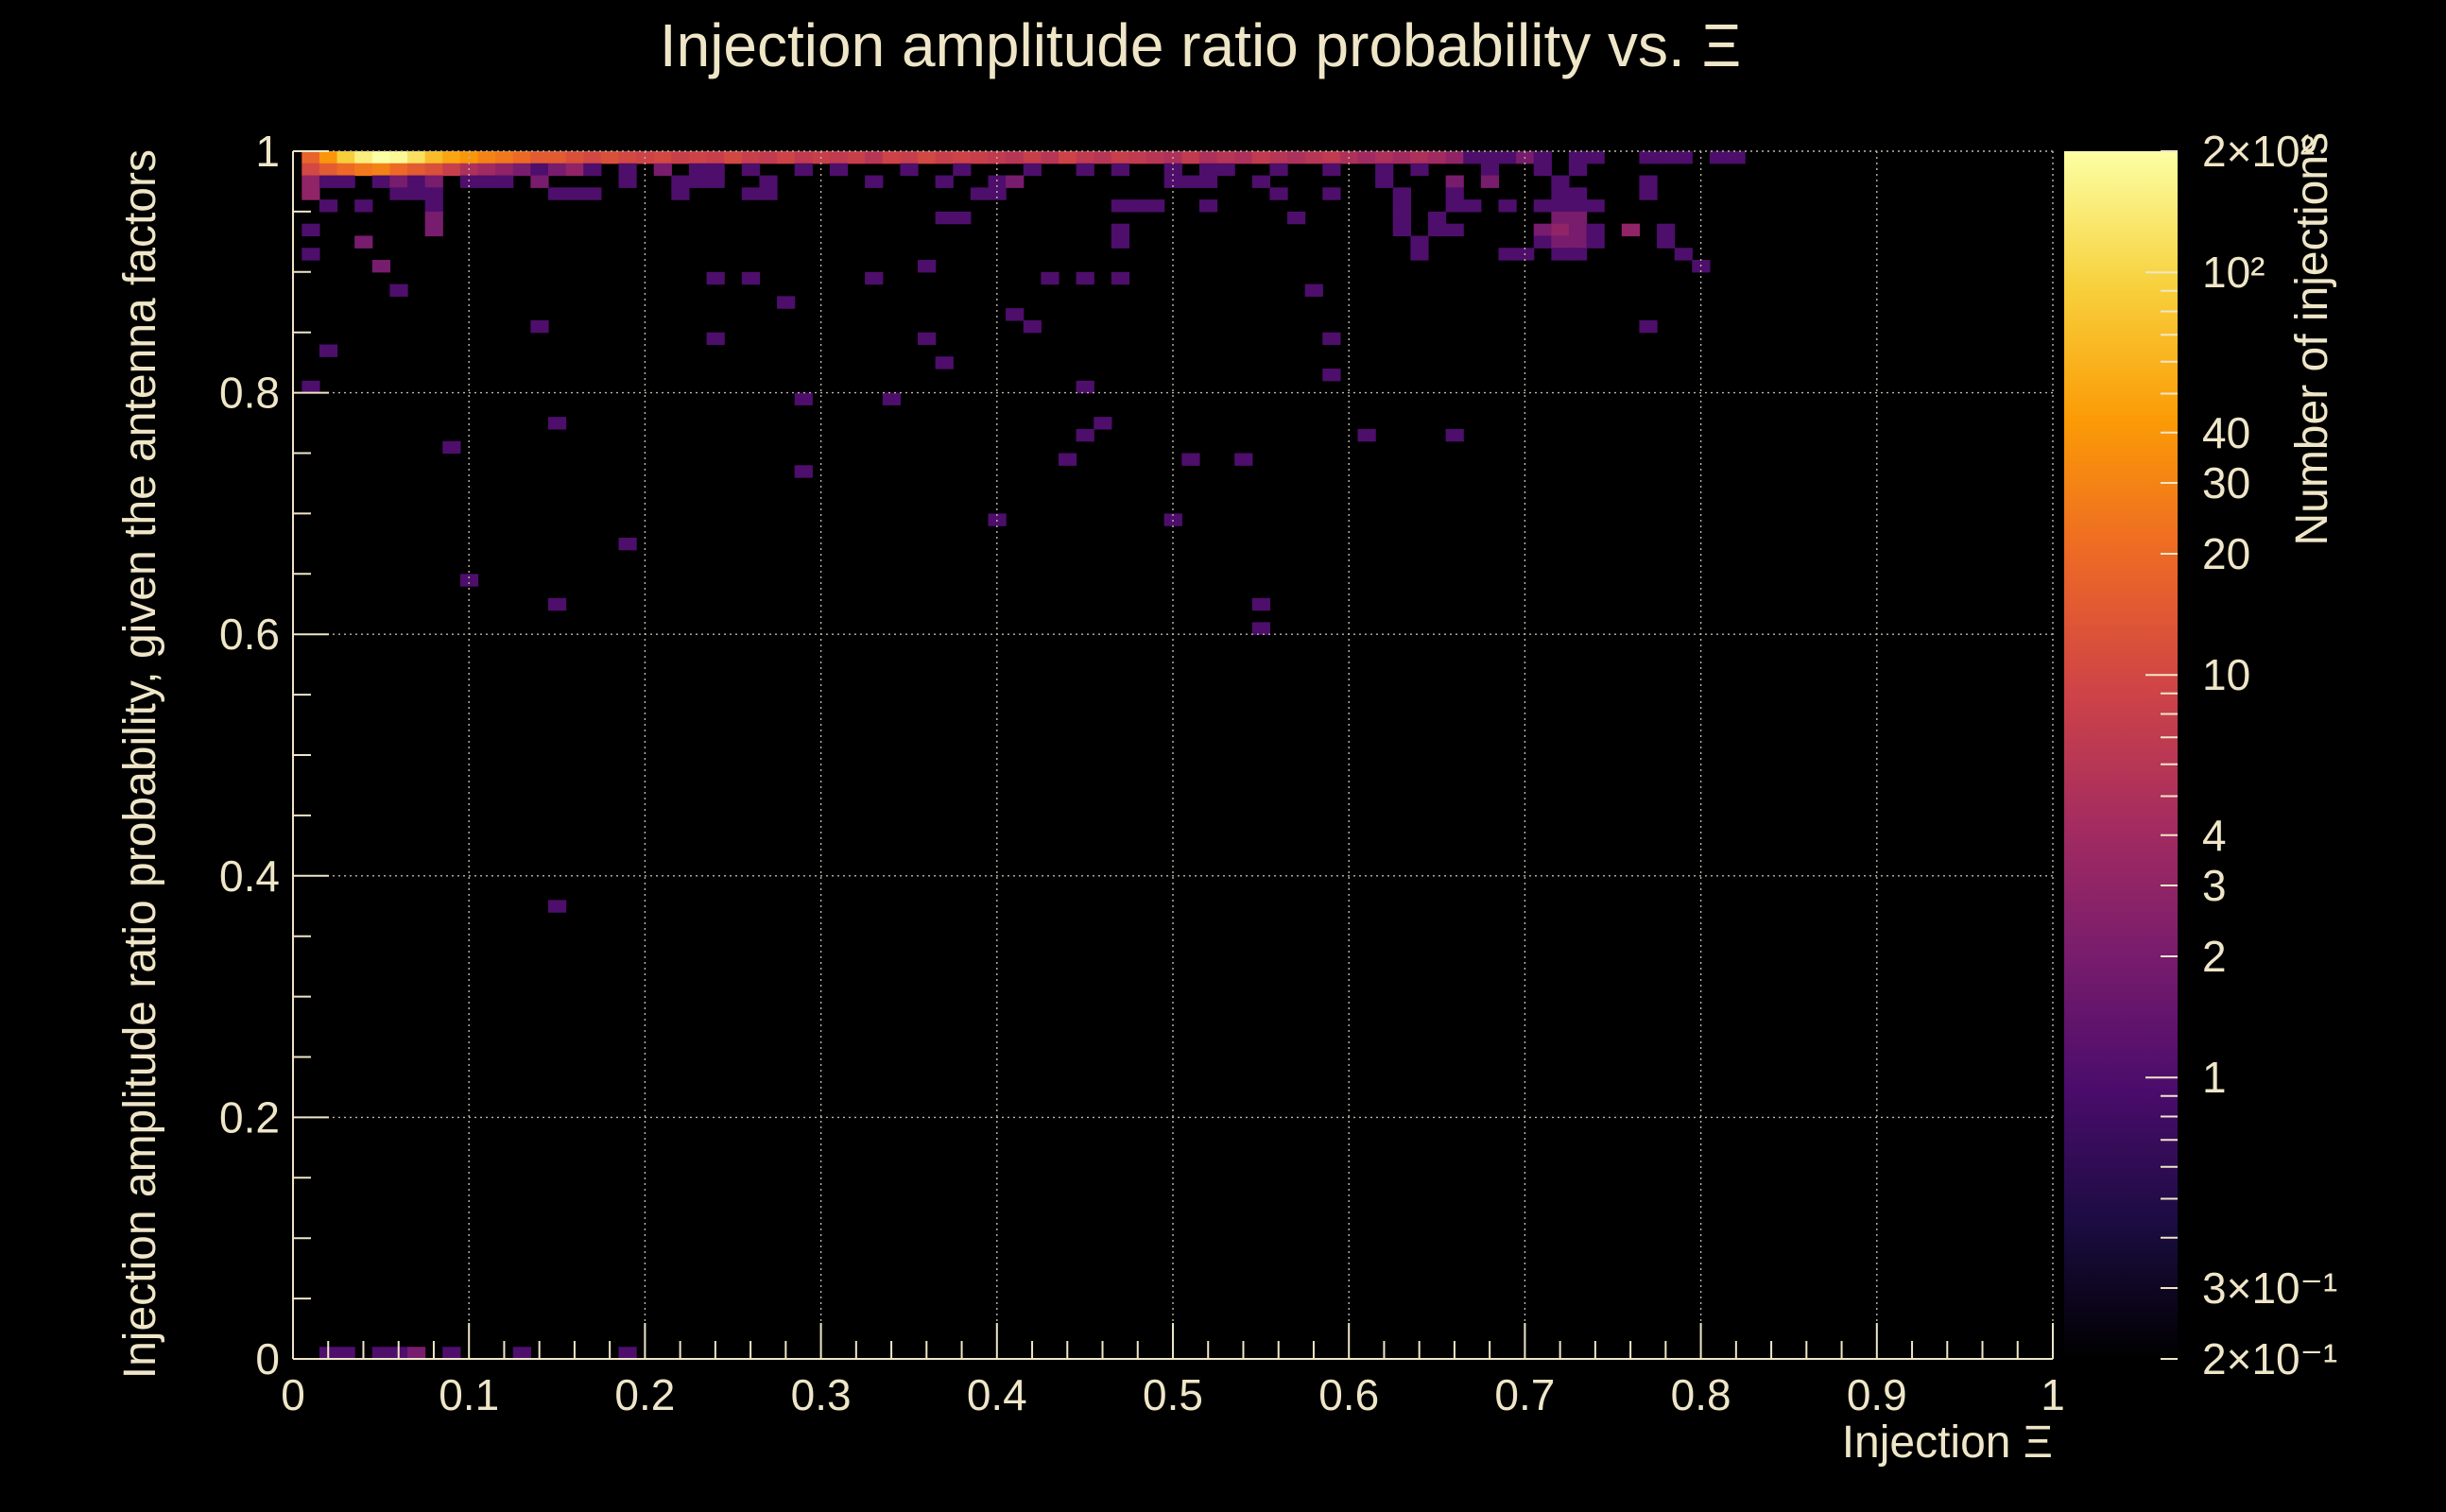  Describe the element at coordinates (2214, 956) in the screenshot. I see `colorbar-tick-label: 2` at that location.